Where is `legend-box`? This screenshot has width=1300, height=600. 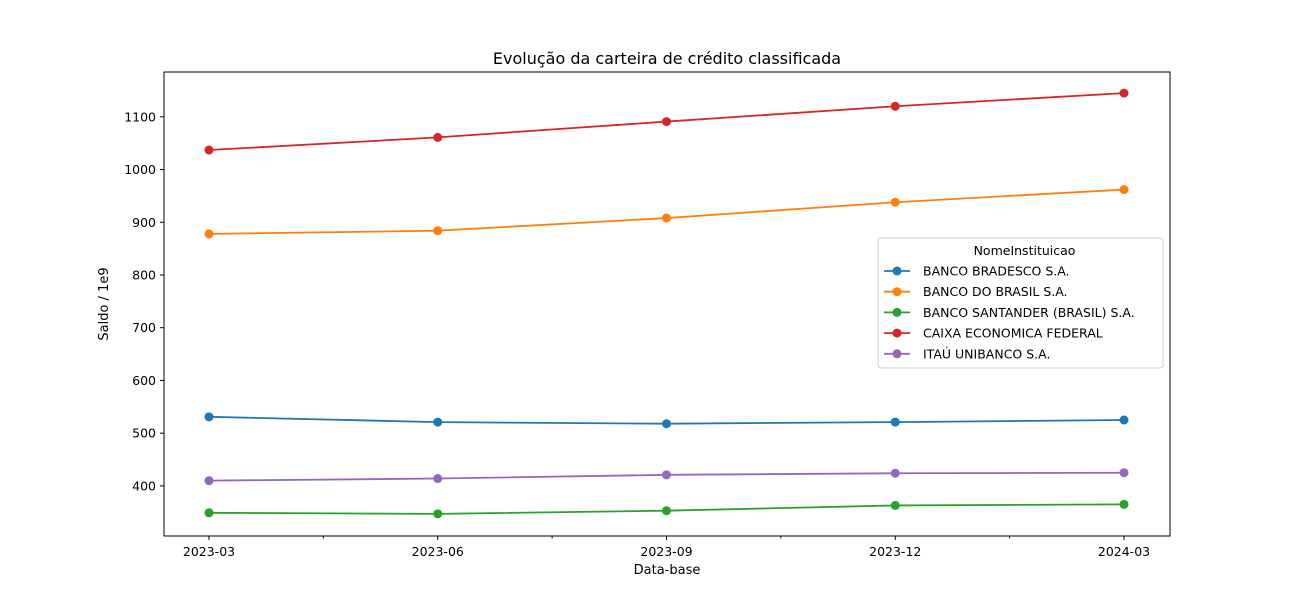
legend-box is located at coordinates (1020, 303).